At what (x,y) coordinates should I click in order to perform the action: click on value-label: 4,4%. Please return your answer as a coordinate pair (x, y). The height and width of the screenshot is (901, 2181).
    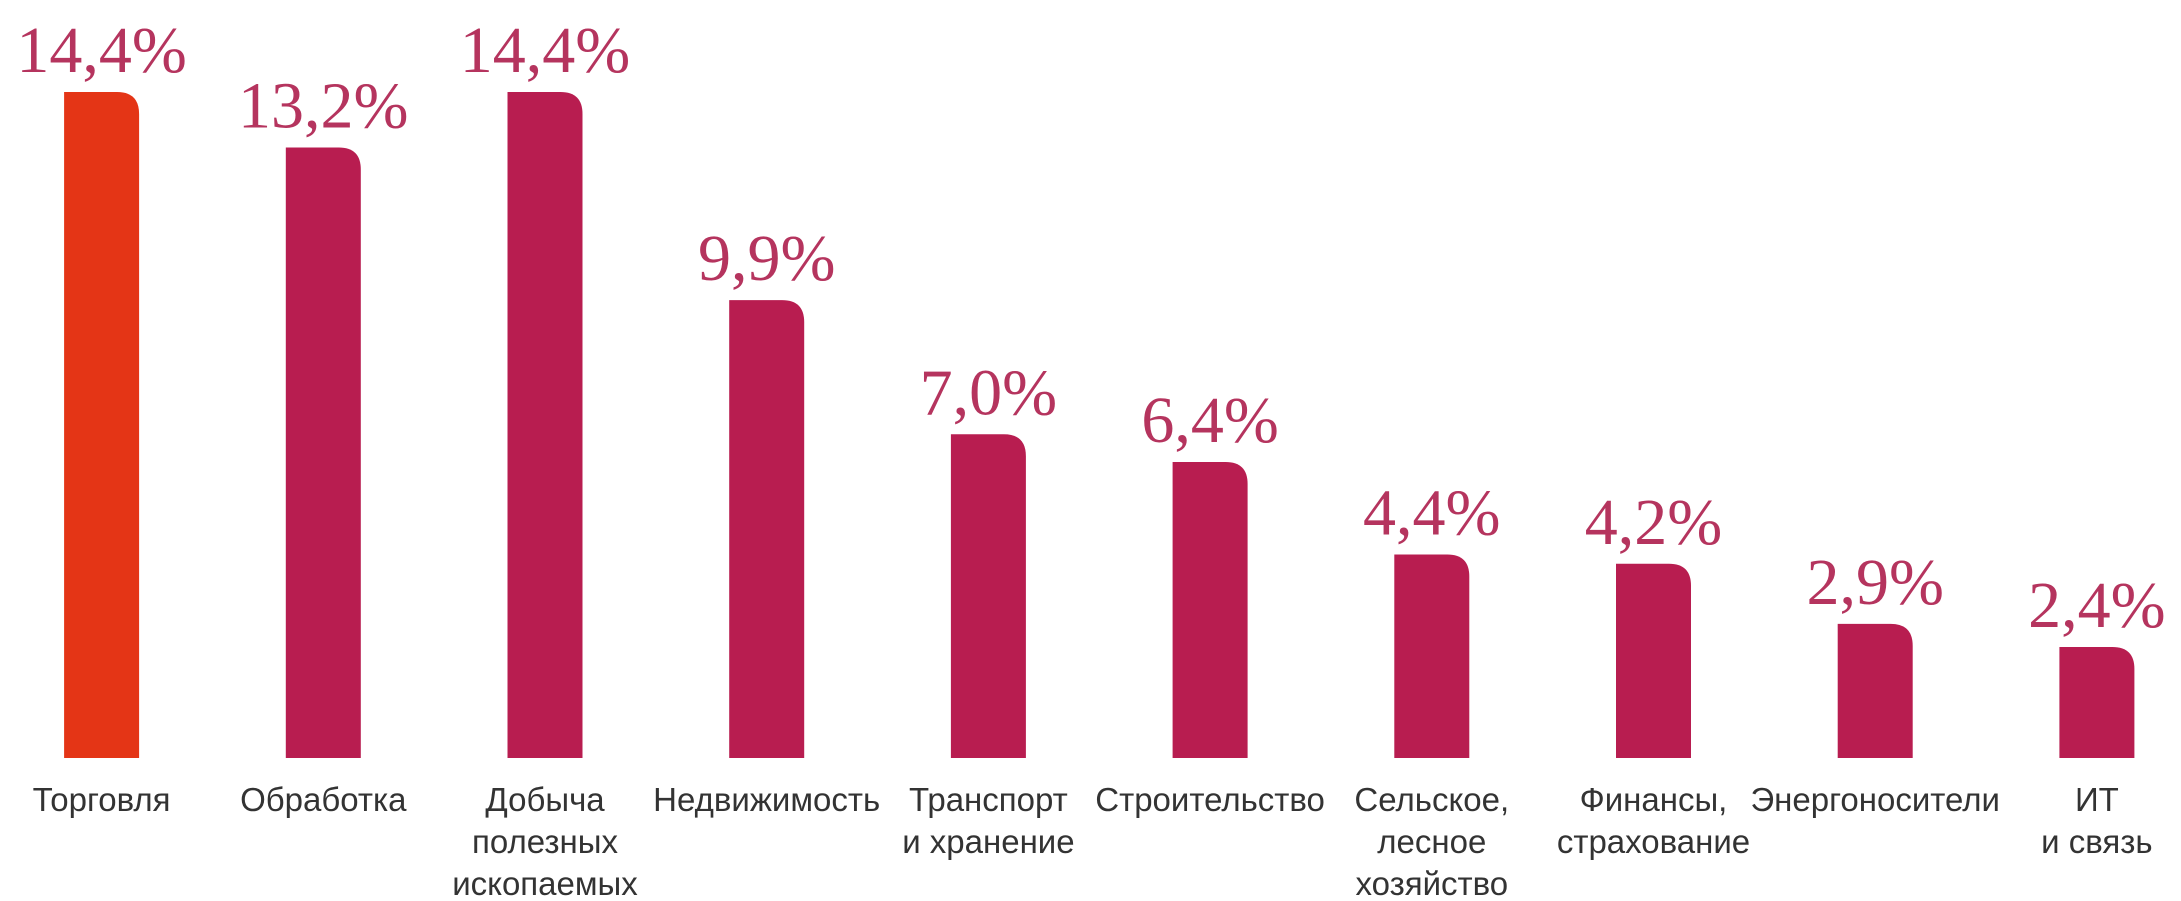
    Looking at the image, I should click on (1431, 513).